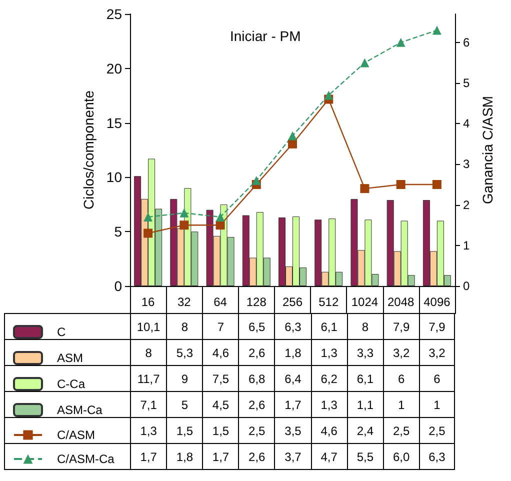 This screenshot has width=511, height=481. I want to click on x-tick-label: 512, so click(328, 302).